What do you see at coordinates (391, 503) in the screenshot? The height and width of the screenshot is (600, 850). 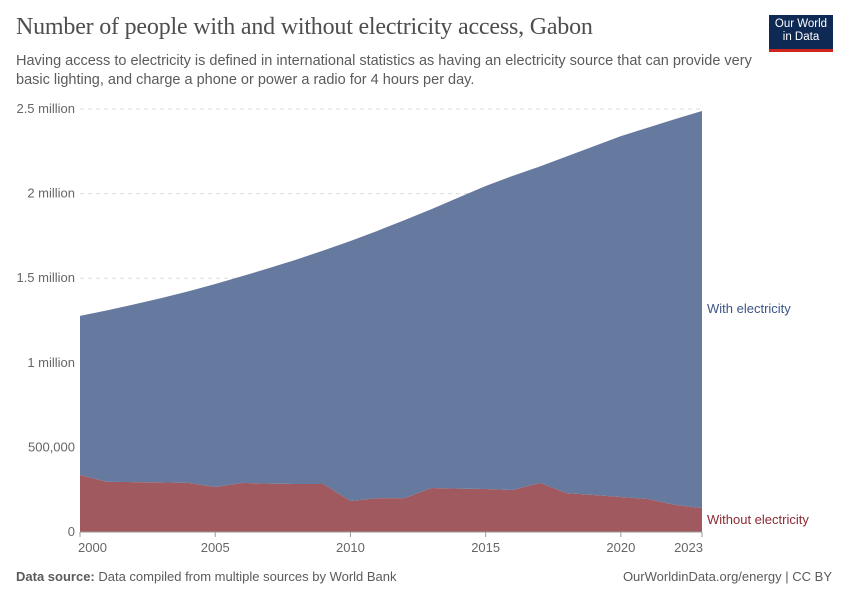 I see `area-without-electricity` at bounding box center [391, 503].